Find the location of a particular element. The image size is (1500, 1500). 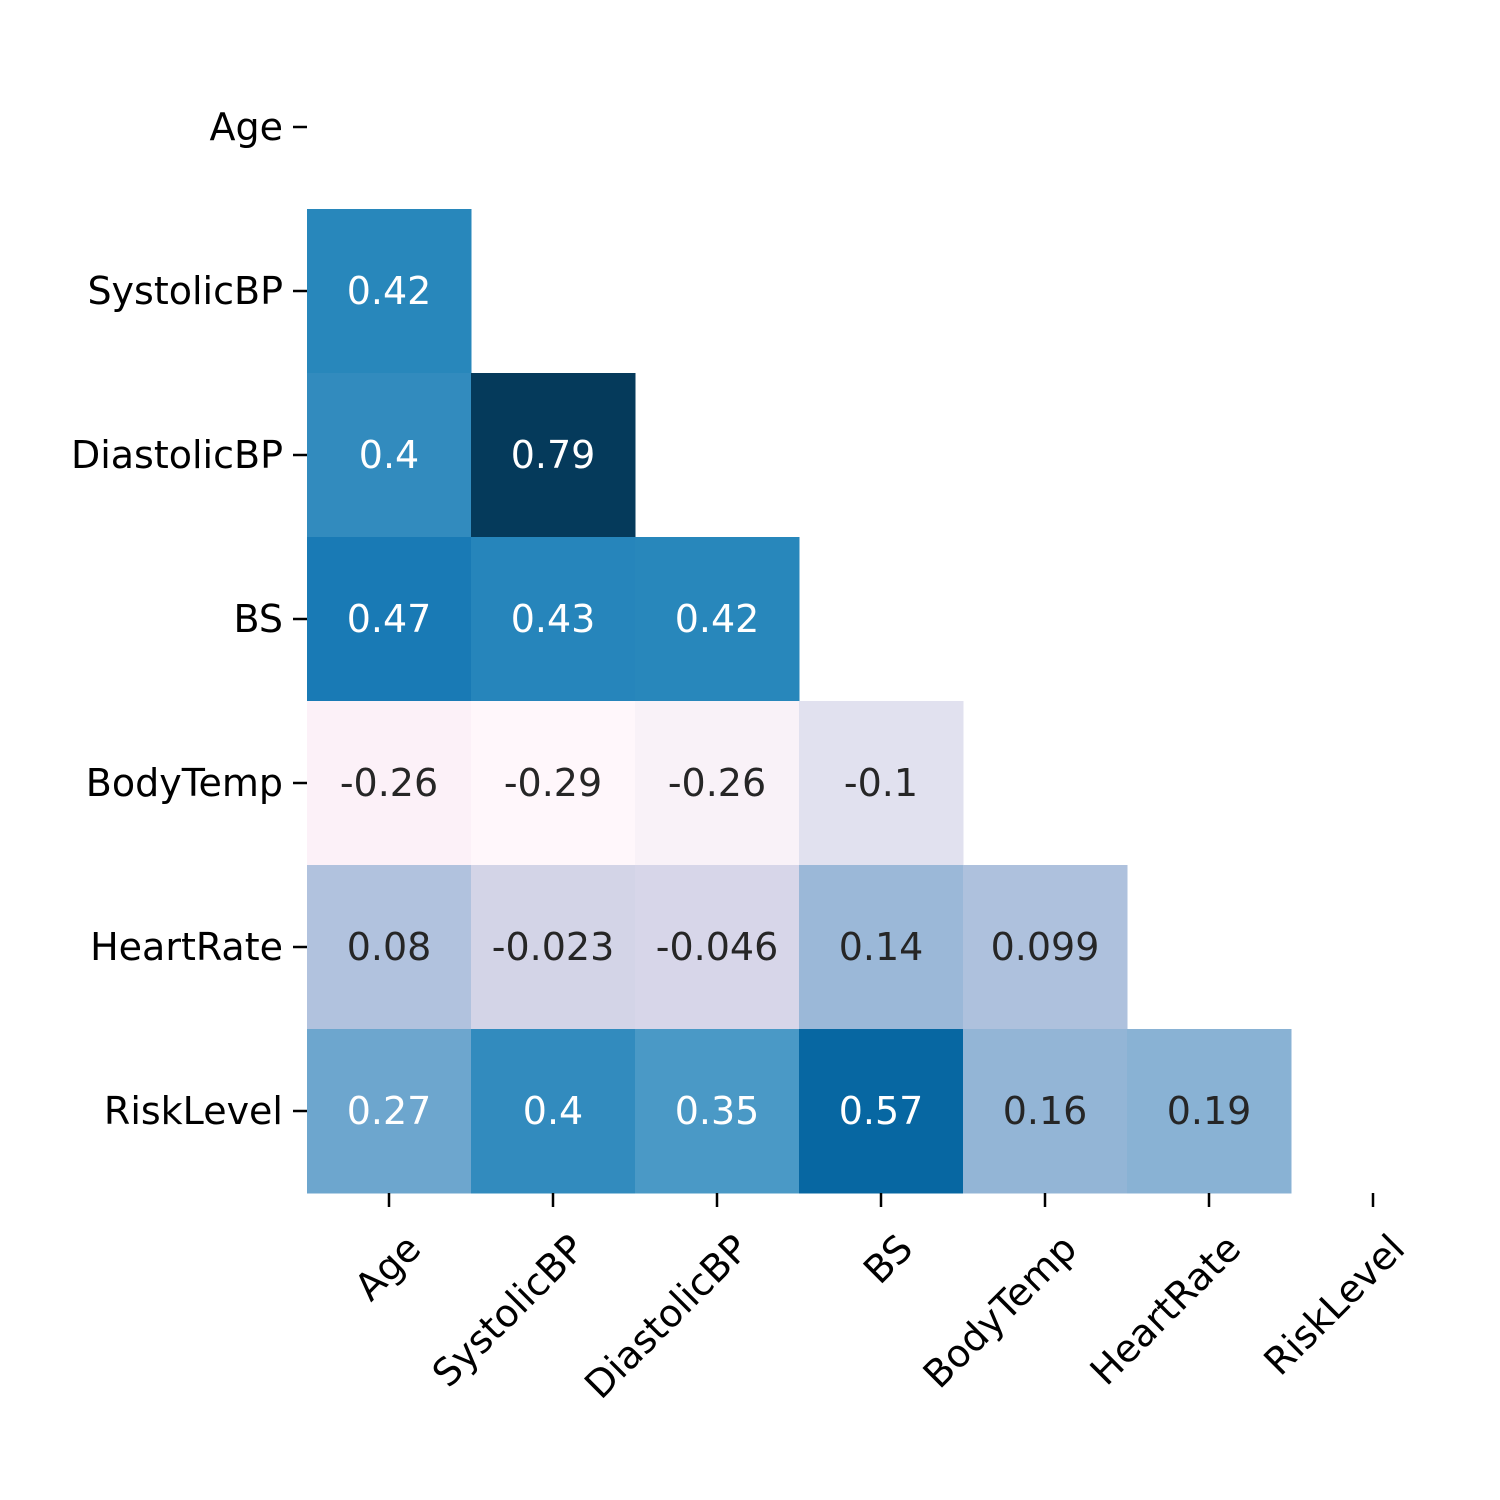

cell-value-risklevel-diastolicbp: 0.35 is located at coordinates (717, 1111).